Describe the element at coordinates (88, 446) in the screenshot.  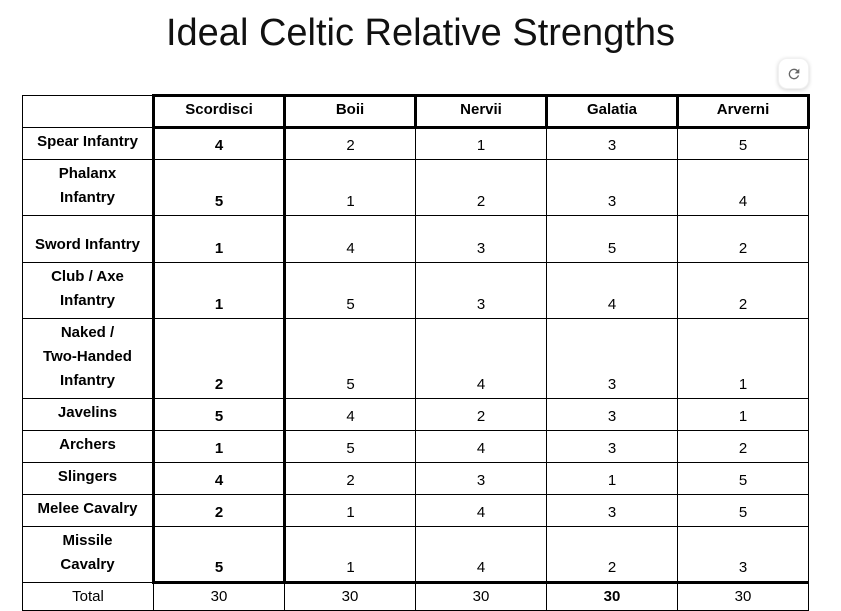
I see `row-label: Archers` at that location.